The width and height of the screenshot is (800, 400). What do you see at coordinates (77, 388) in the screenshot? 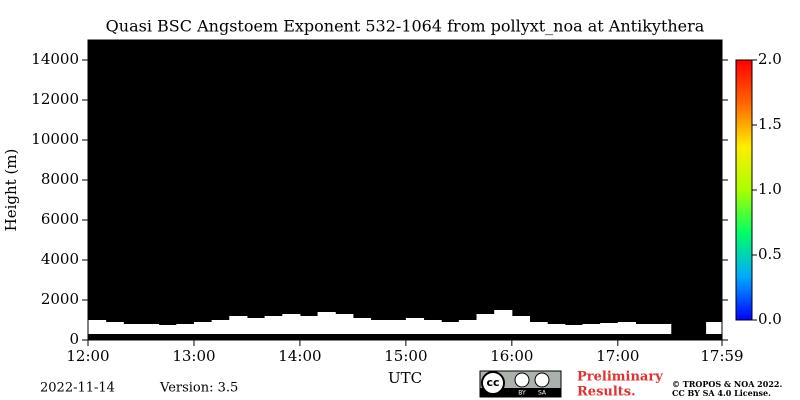
I see `date: 2022-11-14` at bounding box center [77, 388].